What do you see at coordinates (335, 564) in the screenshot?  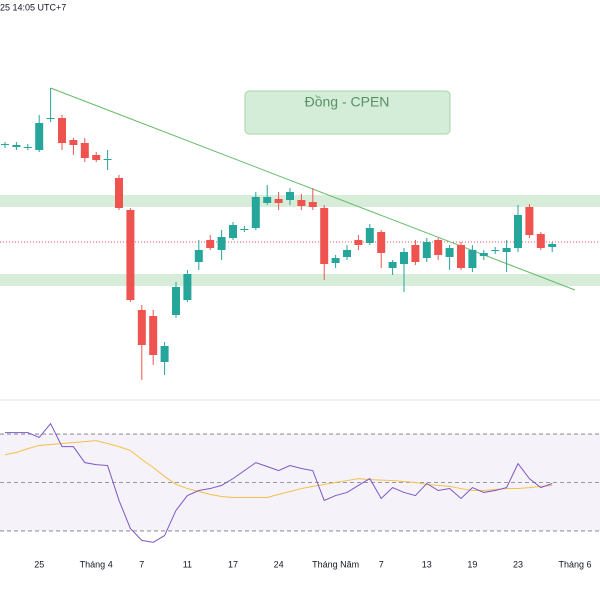 I see `x-tick-label: Tháng Năm` at bounding box center [335, 564].